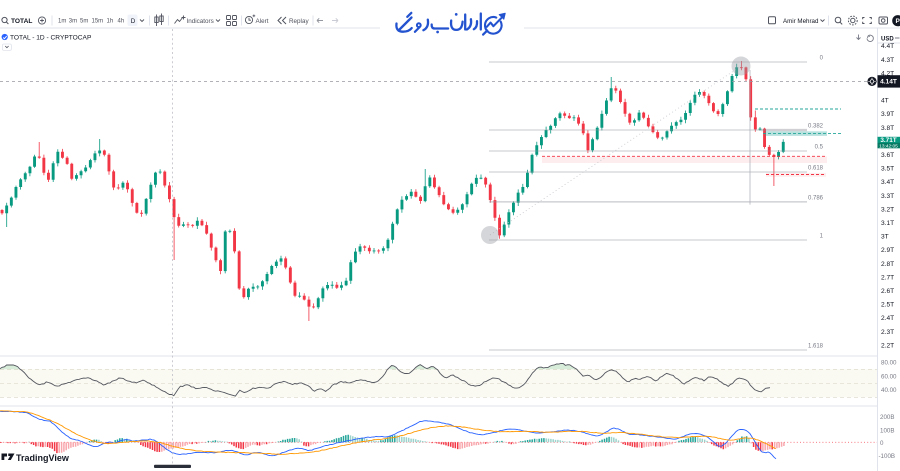 This screenshot has width=900, height=471. What do you see at coordinates (887, 155) in the screenshot?
I see `svg-text: 3.6T` at bounding box center [887, 155].